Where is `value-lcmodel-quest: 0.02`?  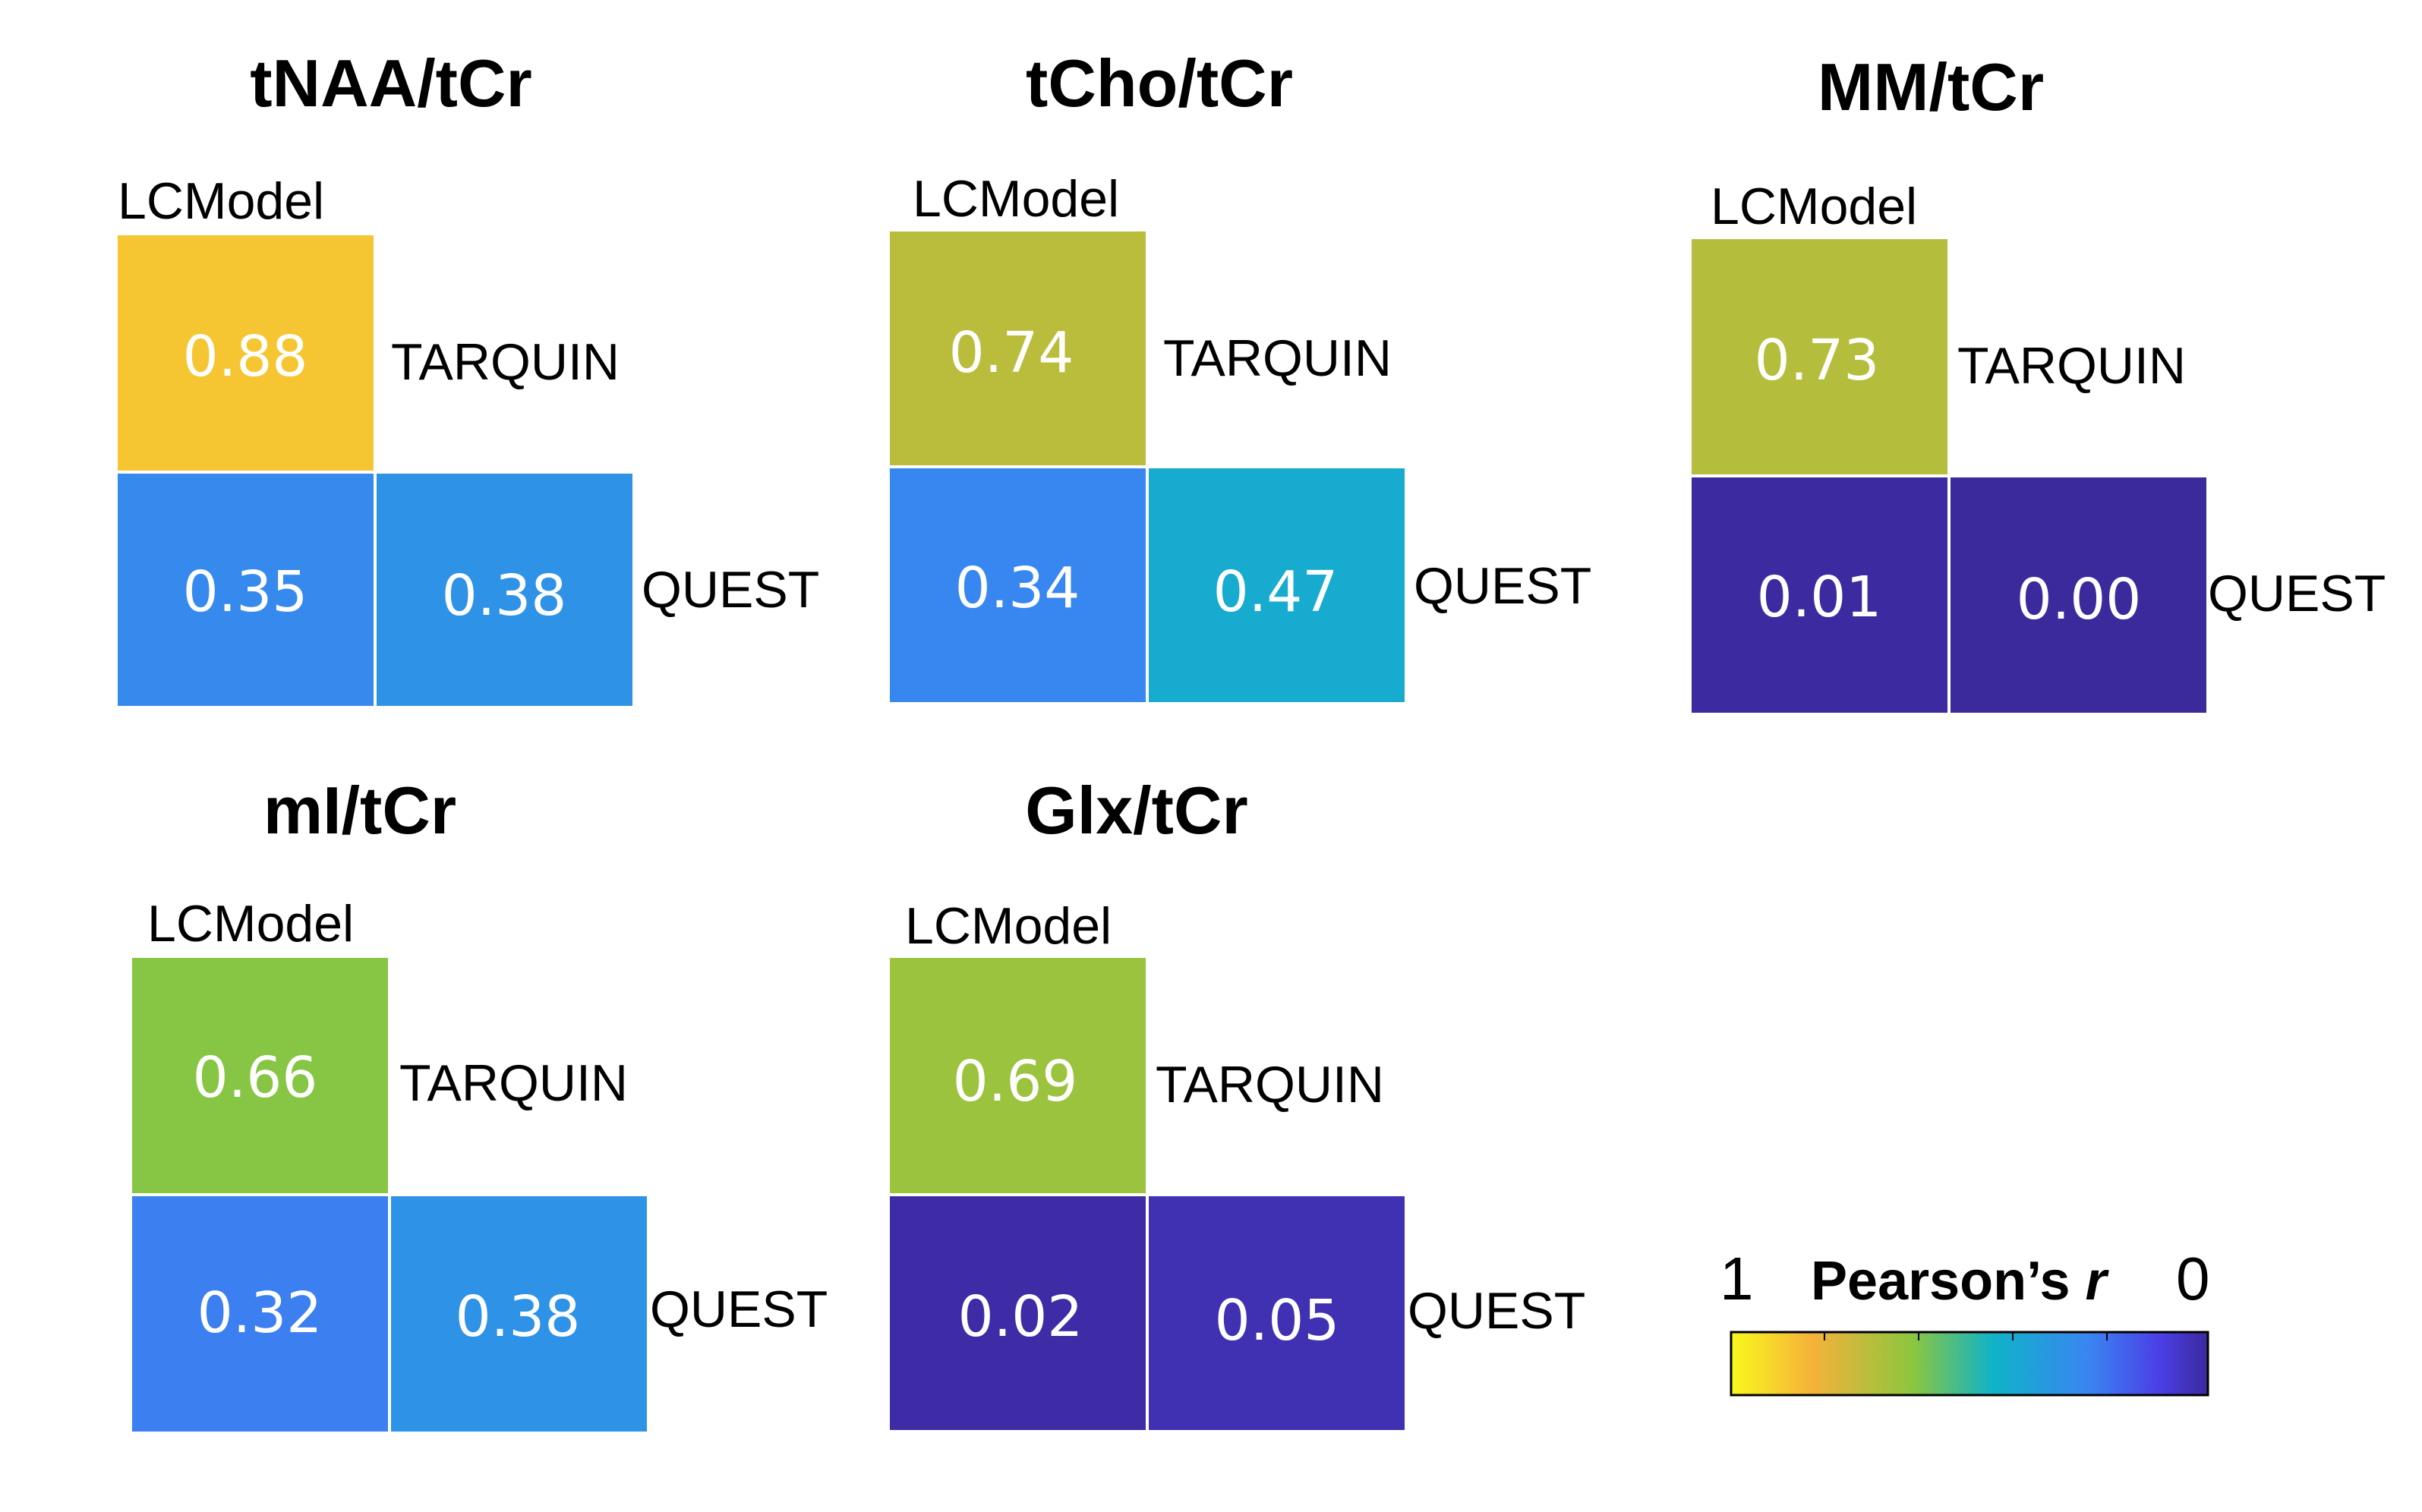
value-lcmodel-quest: 0.02 is located at coordinates (1021, 1317).